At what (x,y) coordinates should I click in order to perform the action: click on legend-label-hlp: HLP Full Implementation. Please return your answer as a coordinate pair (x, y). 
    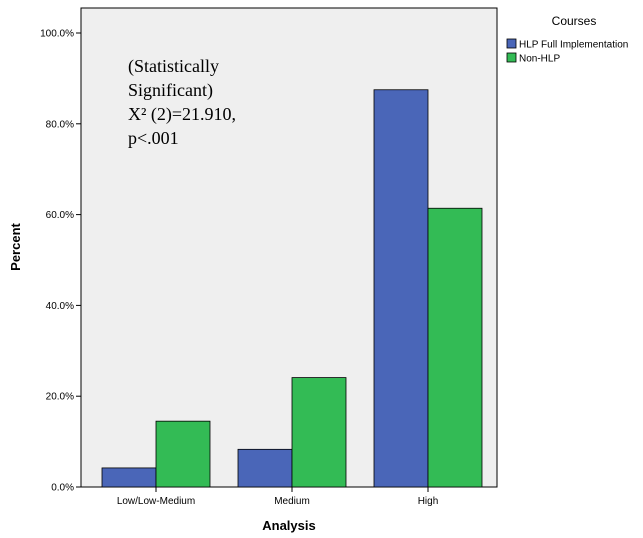
    Looking at the image, I should click on (573, 45).